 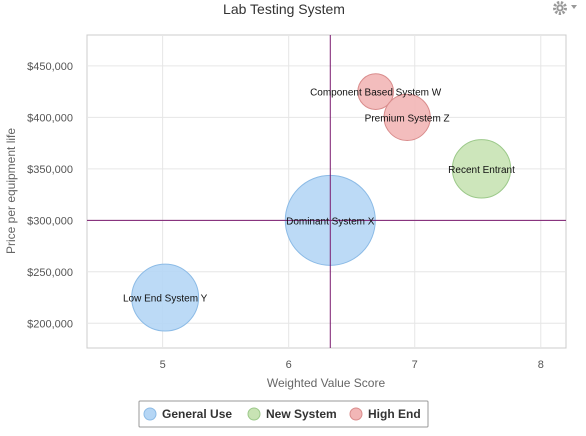 I want to click on chevron-down-icon, so click(x=574, y=7).